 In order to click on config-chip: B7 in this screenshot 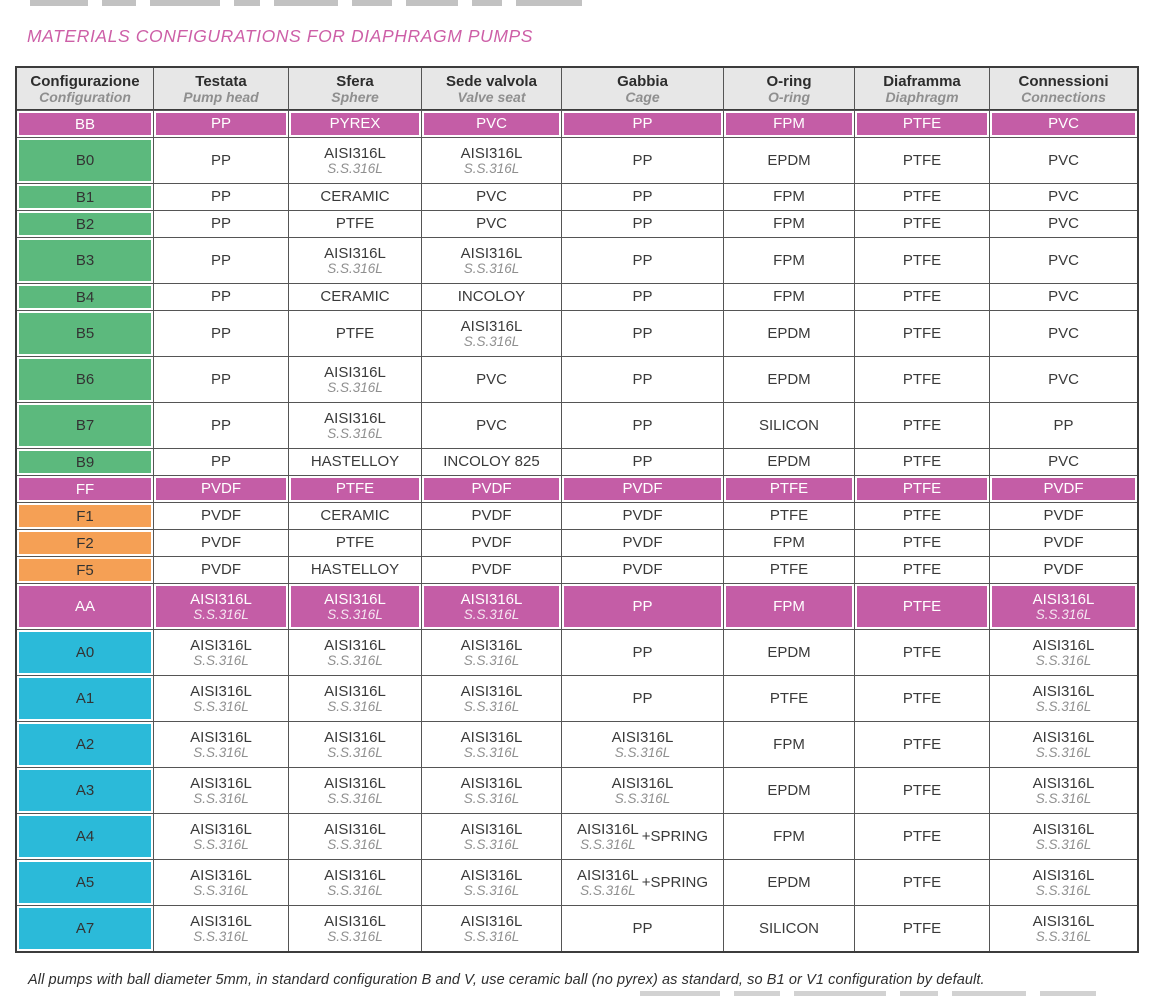, I will do `click(85, 425)`.